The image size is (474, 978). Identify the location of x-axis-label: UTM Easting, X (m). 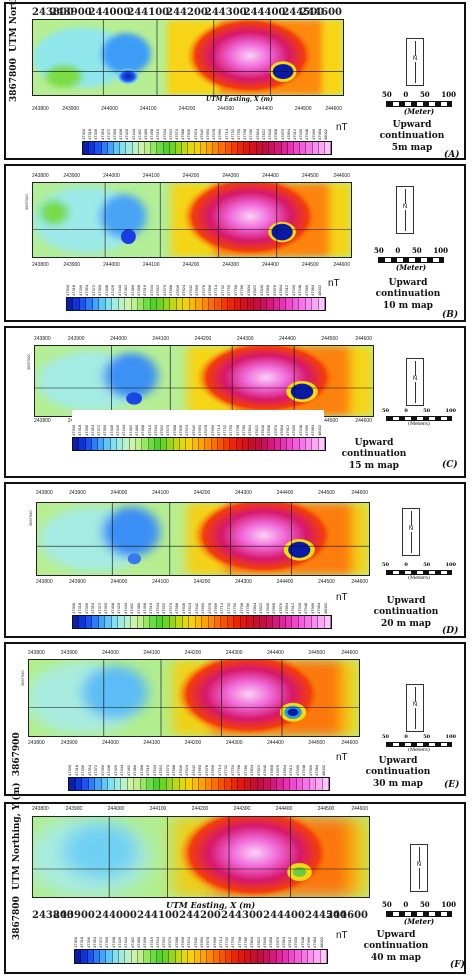
(211, 905).